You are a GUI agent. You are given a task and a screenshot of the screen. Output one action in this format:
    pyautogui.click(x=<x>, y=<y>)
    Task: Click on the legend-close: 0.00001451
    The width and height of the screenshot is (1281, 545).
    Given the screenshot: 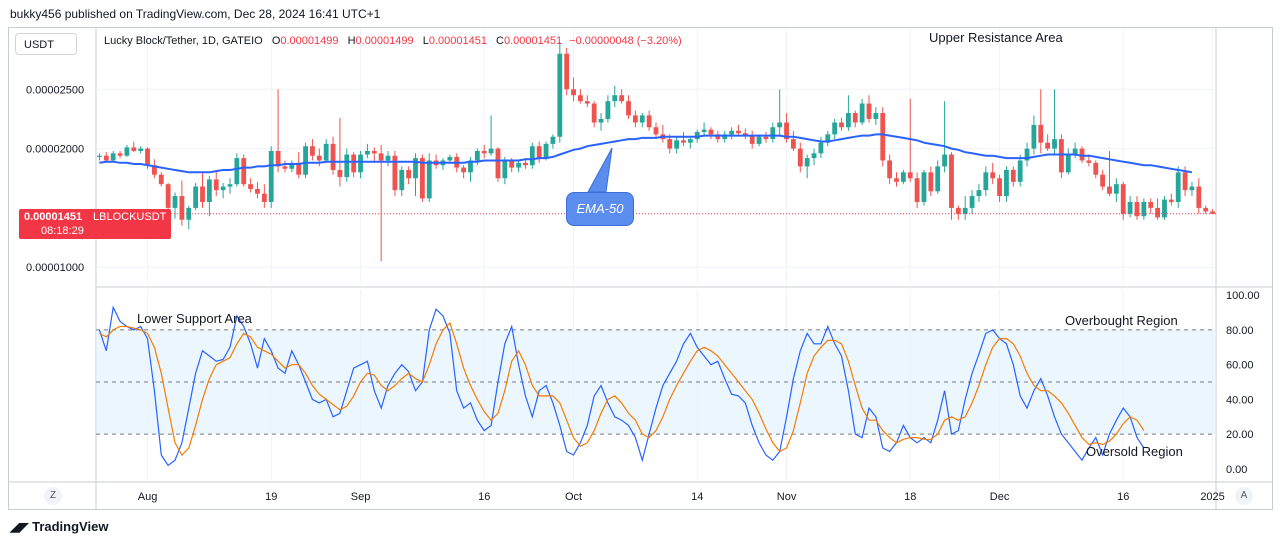 What is the action you would take?
    pyautogui.click(x=533, y=41)
    